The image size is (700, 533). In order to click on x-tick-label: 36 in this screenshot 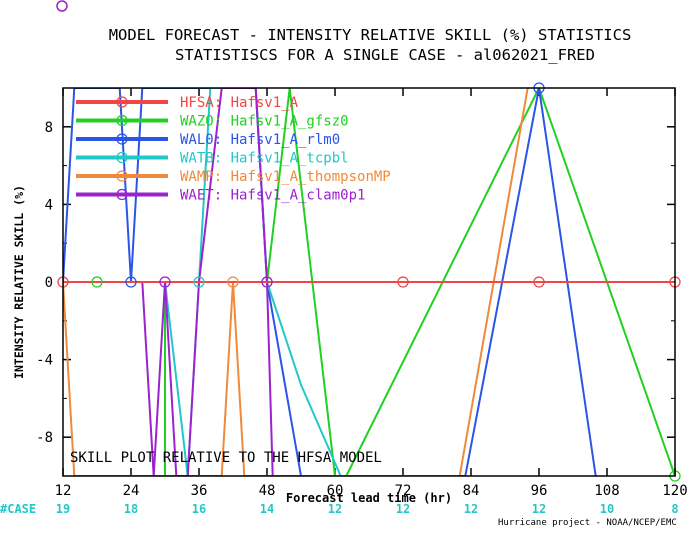, I will do `click(199, 491)`.